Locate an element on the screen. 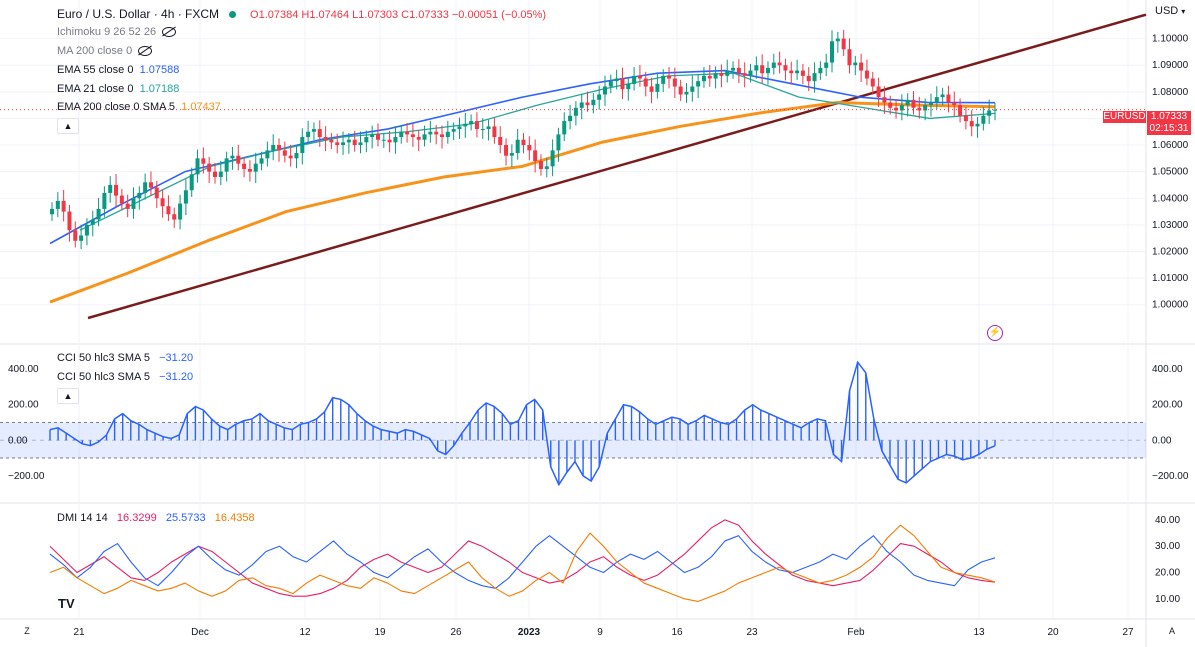 This screenshot has height=647, width=1195. time-tick-label: 21 is located at coordinates (79, 632).